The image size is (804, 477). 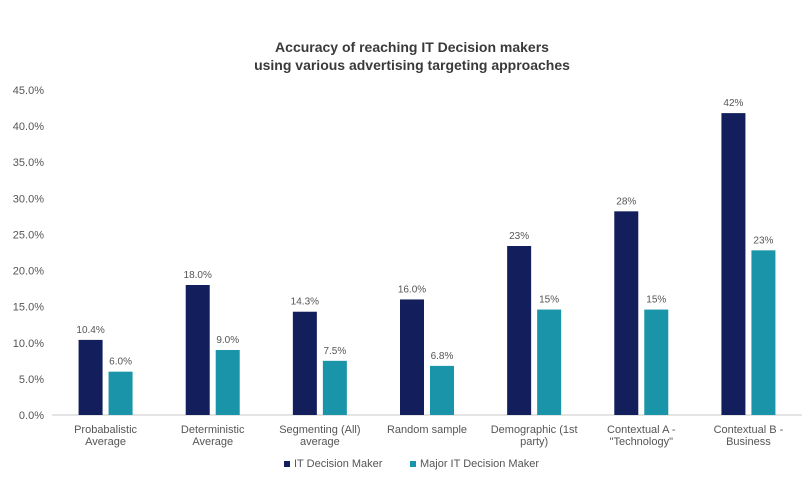 I want to click on data-label: 6.8%, so click(x=442, y=356).